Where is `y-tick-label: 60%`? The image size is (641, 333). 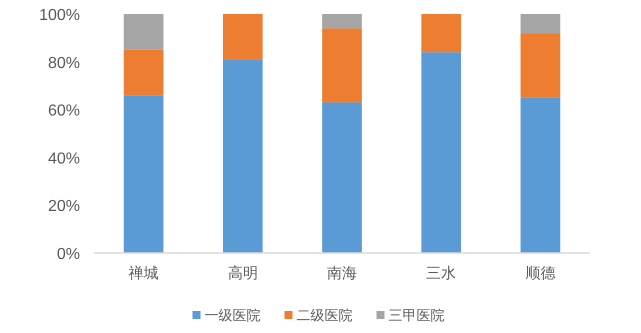
y-tick-label: 60% is located at coordinates (64, 111).